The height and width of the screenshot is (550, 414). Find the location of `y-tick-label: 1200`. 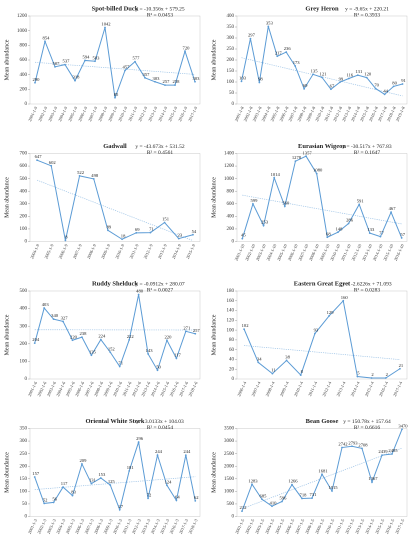

y-tick-label: 1200 is located at coordinates (229, 166).